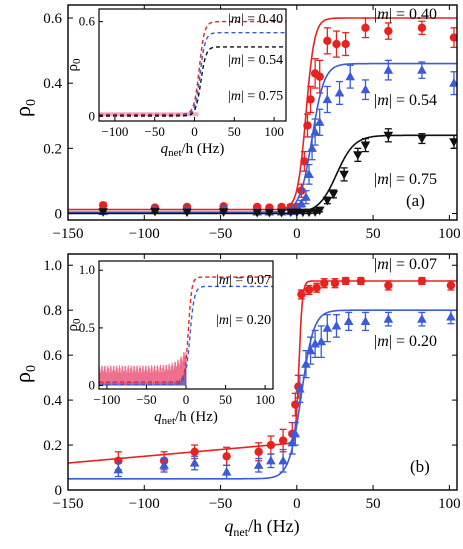  What do you see at coordinates (74, 325) in the screenshot?
I see `inset-y-axis-title: ρ0` at bounding box center [74, 325].